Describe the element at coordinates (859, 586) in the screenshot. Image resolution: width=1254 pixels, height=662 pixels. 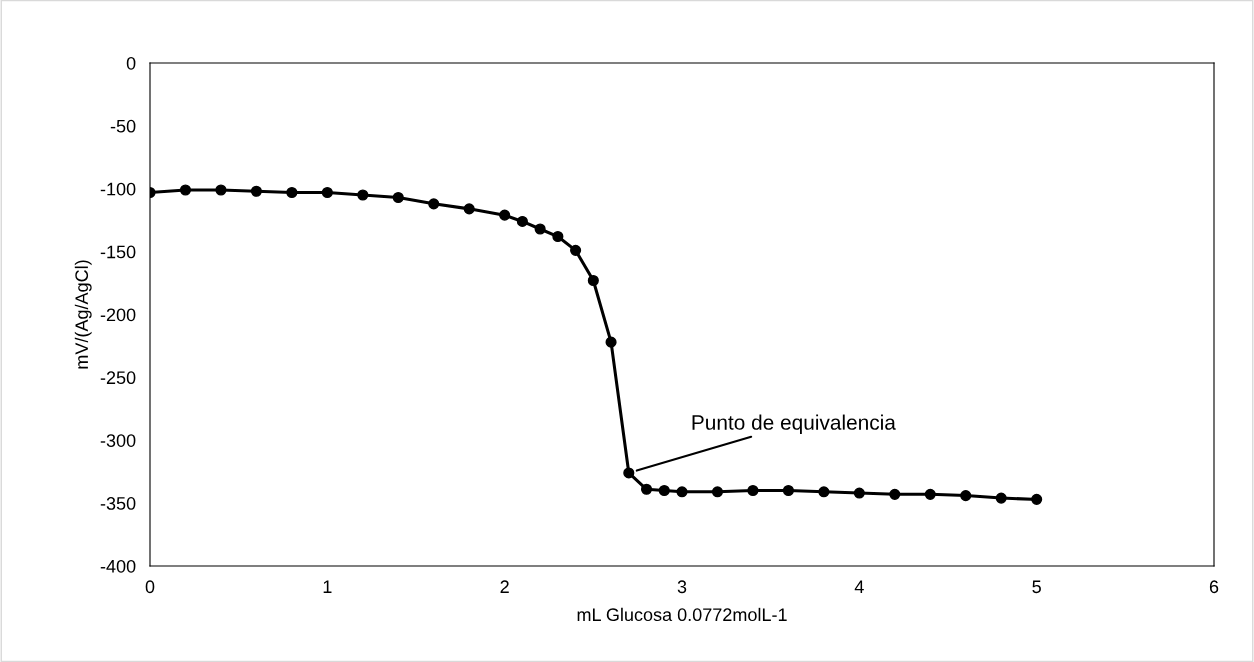
I see `x-tick-label: 4` at that location.